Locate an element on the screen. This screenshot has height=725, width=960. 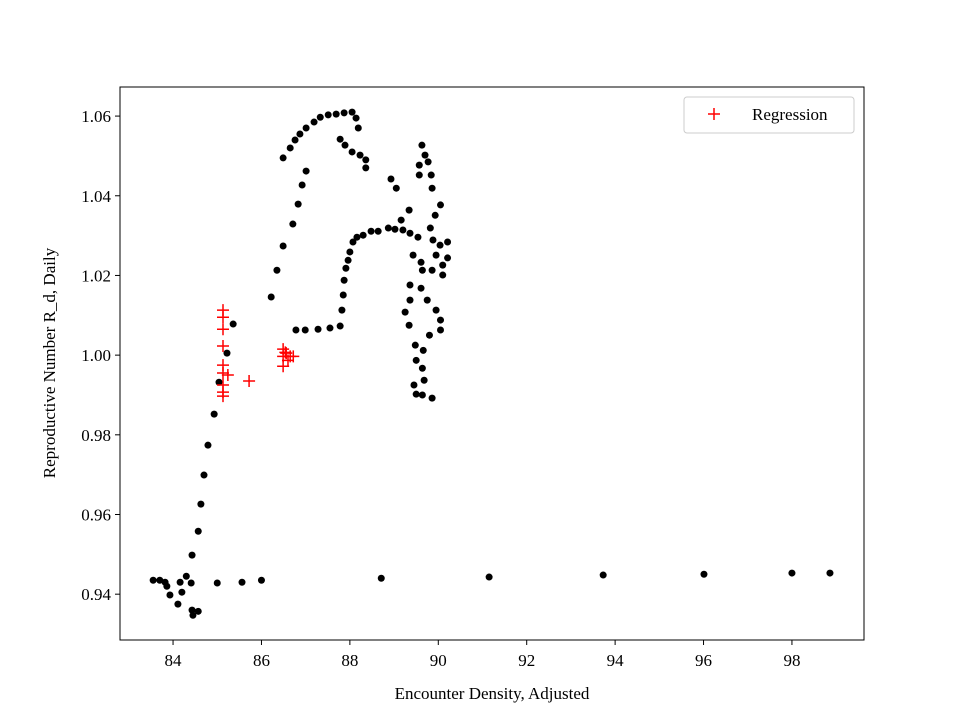
y-tick-label: 1.06 is located at coordinates (96, 116).